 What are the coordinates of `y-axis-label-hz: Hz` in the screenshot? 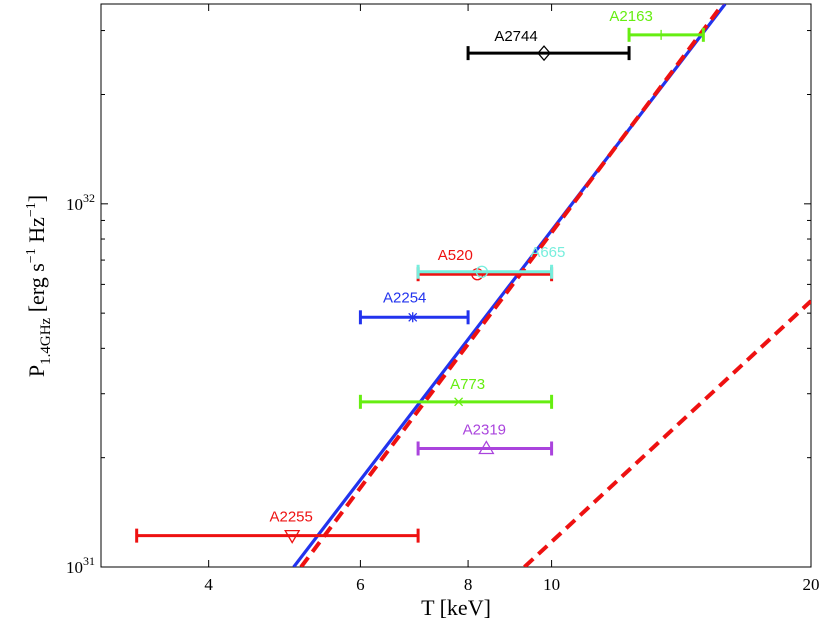 It's located at (36, 232).